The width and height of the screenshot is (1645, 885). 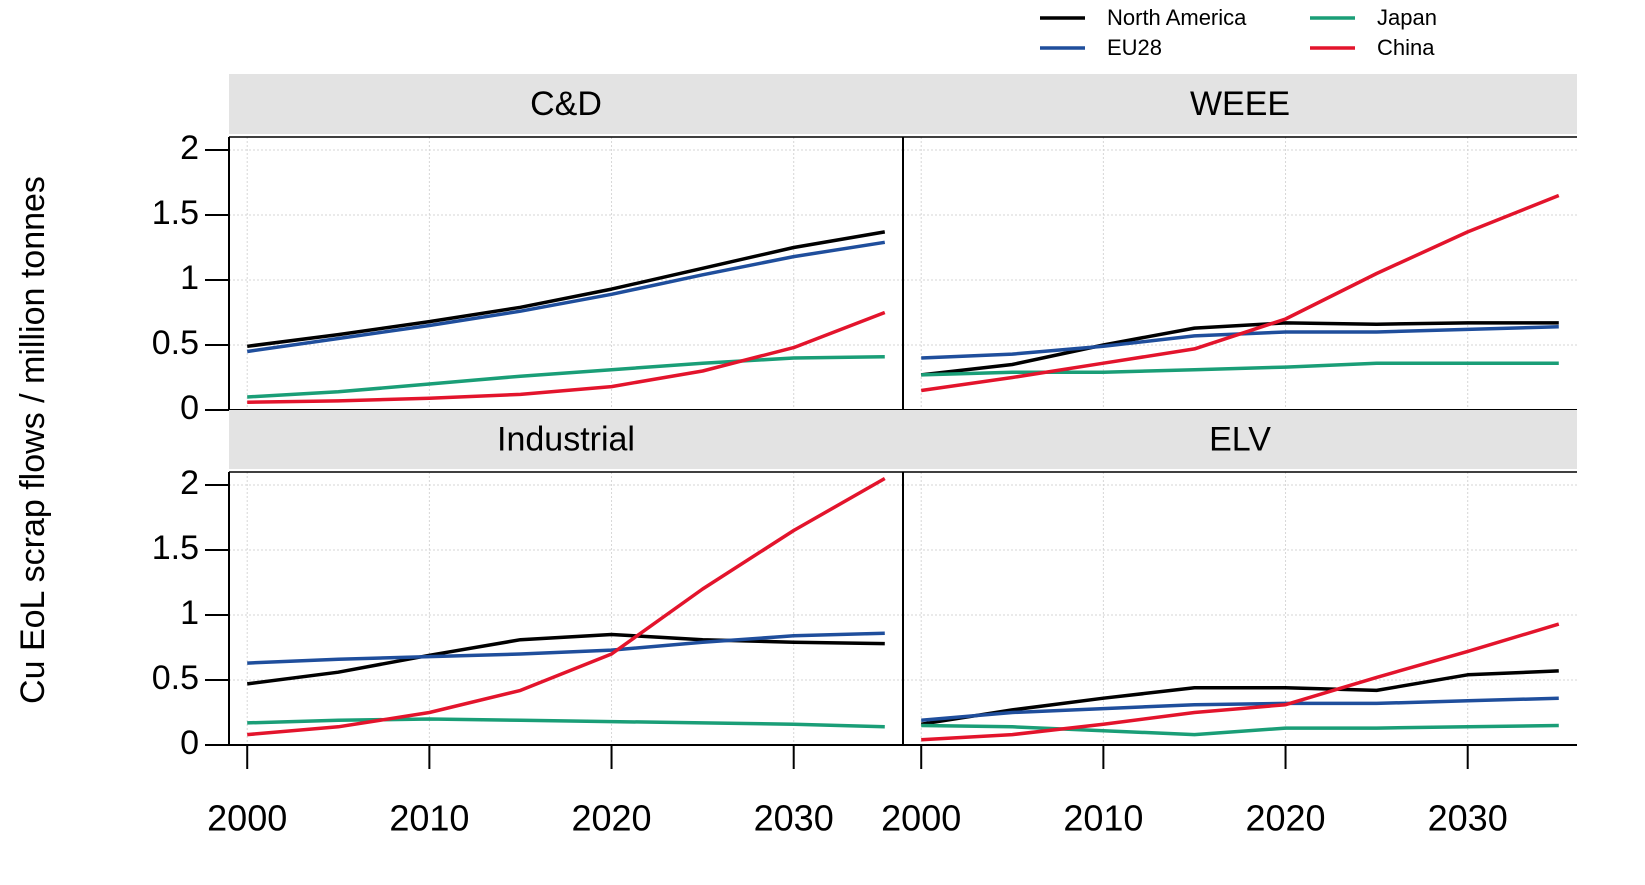 What do you see at coordinates (1177, 17) in the screenshot?
I see `legend-label: North America` at bounding box center [1177, 17].